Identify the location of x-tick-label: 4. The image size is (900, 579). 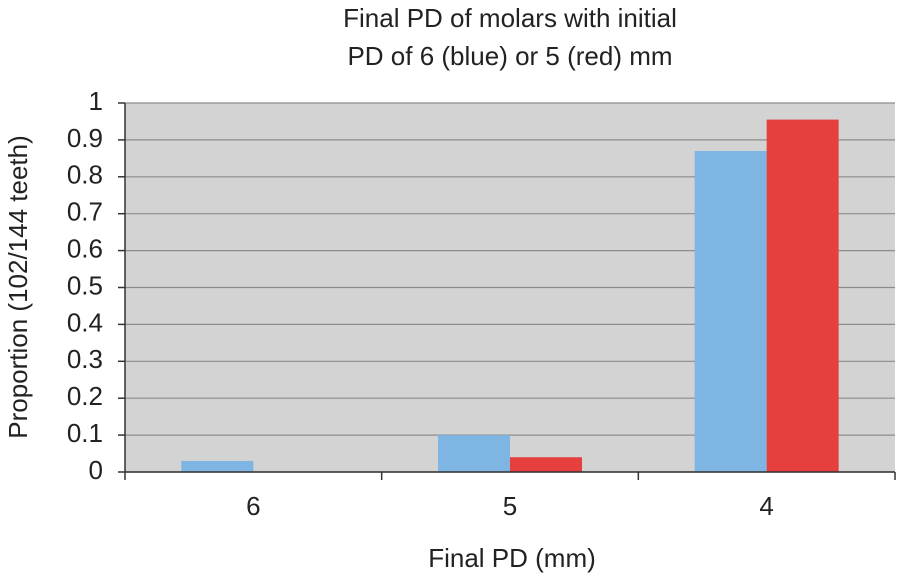
(766, 506).